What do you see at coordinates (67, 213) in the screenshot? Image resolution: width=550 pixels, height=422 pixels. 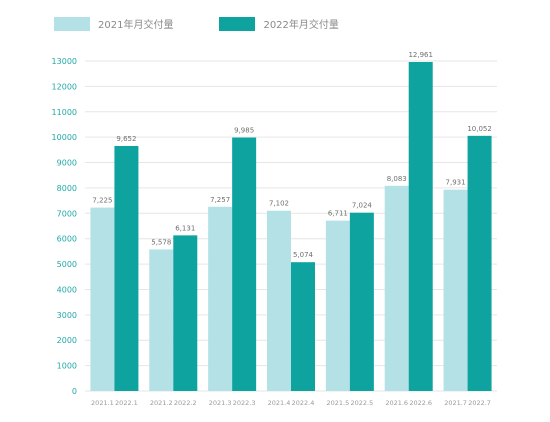 I see `y-tick-label: 7000` at bounding box center [67, 213].